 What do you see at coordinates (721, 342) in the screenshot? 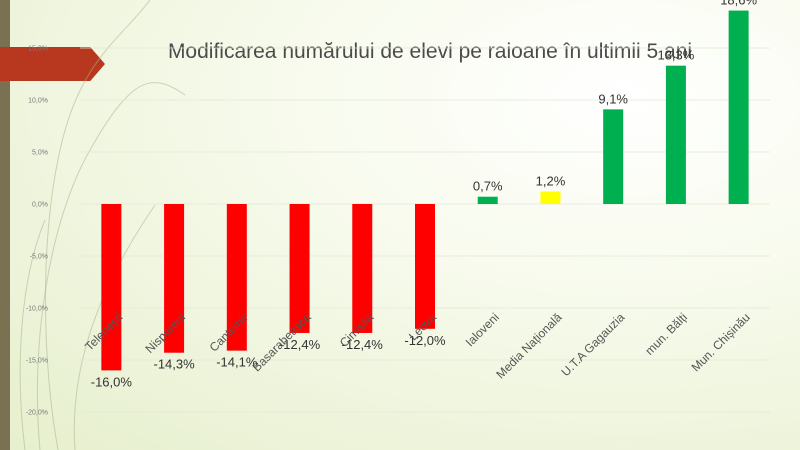
I see `category-label: Mun. Chișinău` at bounding box center [721, 342].